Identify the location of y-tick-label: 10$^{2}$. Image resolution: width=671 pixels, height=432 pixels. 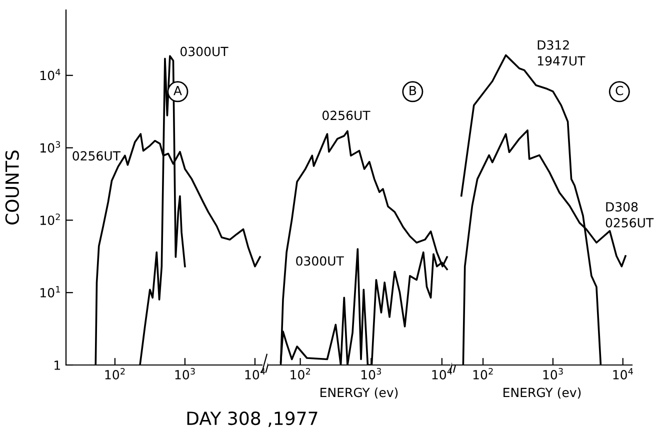
(50, 220).